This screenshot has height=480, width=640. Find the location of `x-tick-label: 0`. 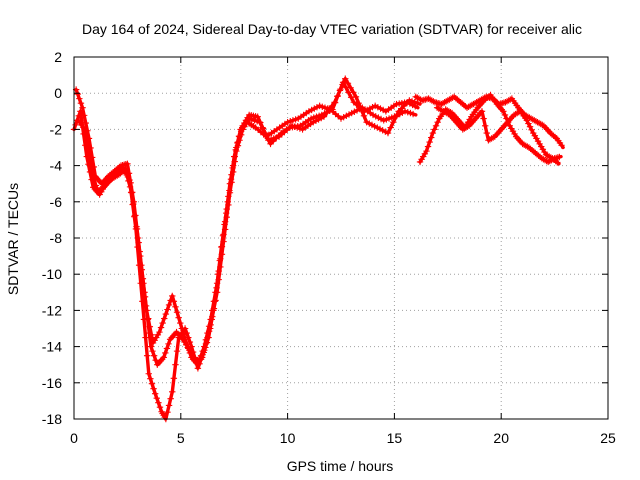

x-tick-label: 0 is located at coordinates (74, 438).